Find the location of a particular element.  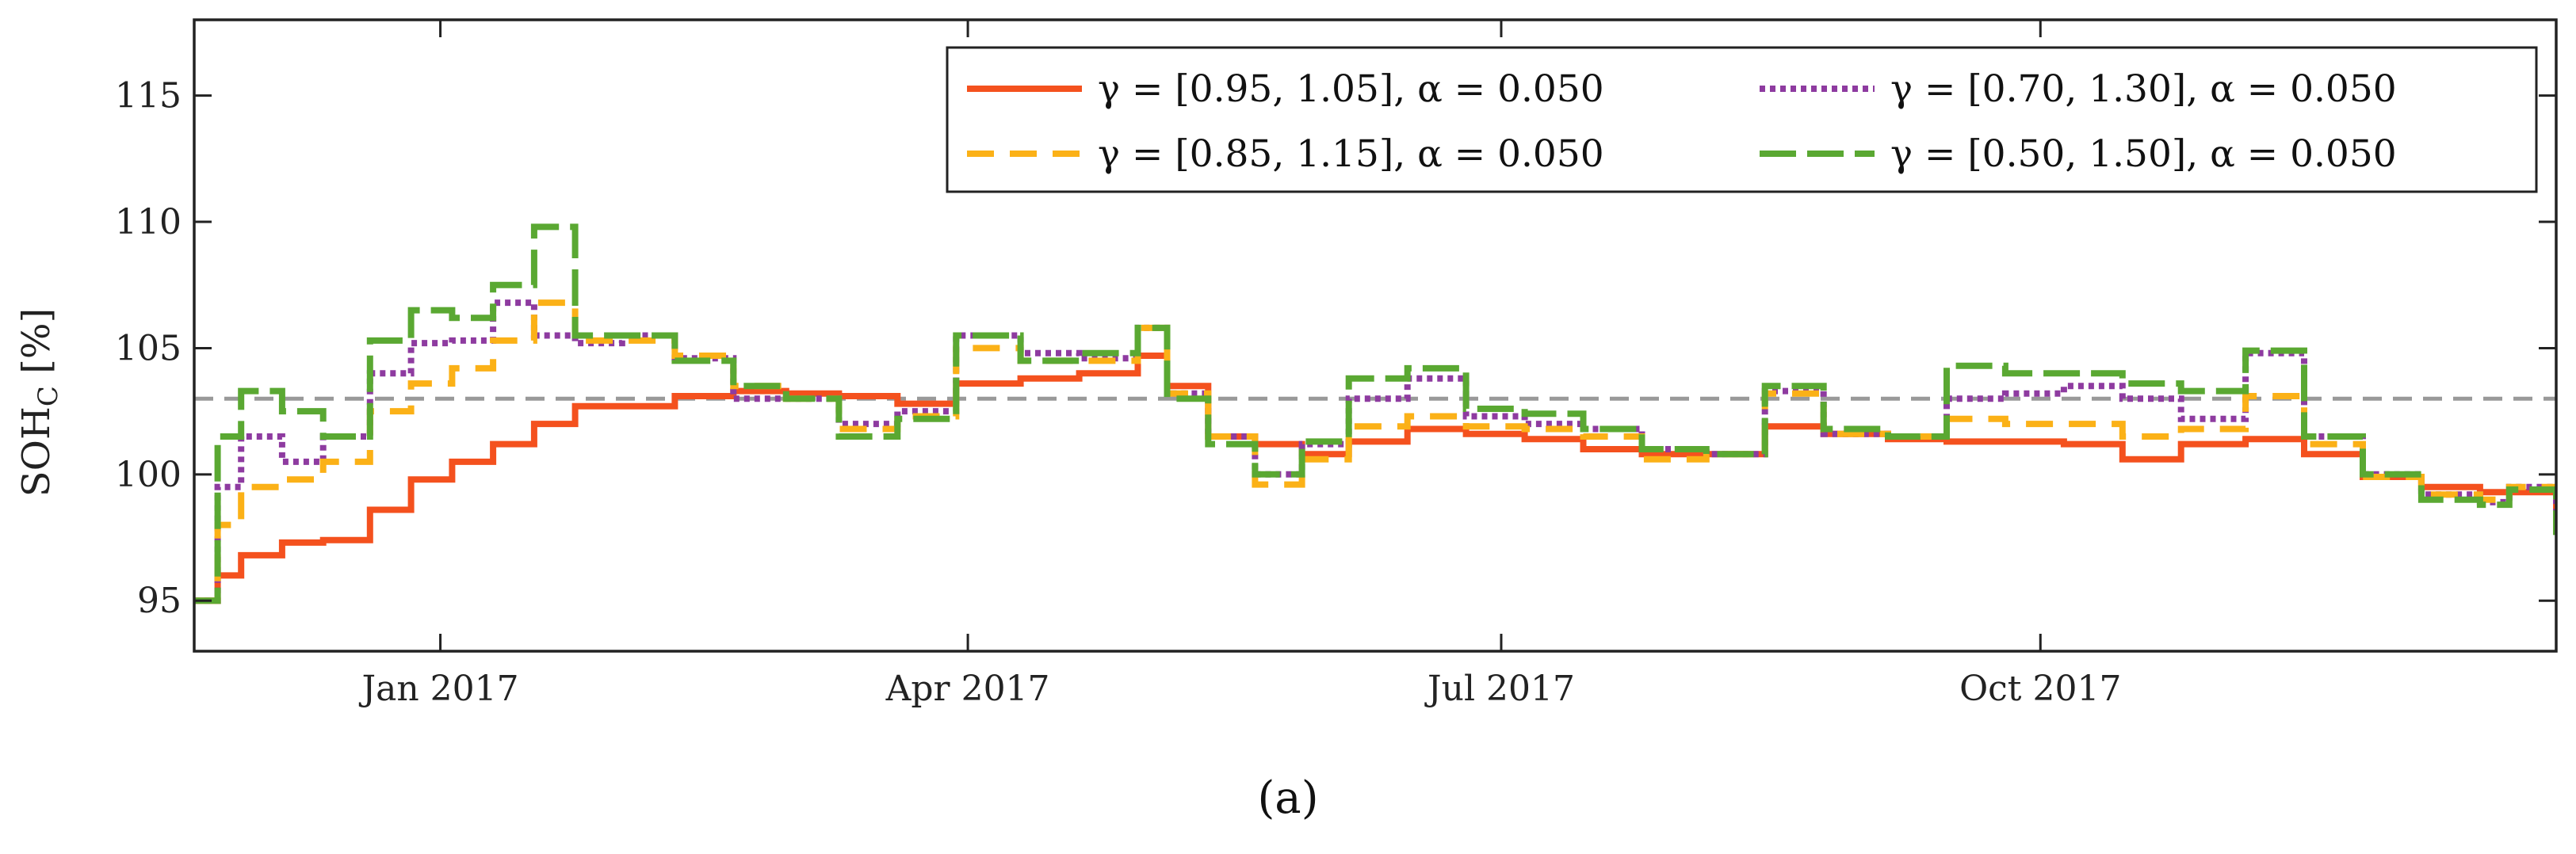

y-axis-title-subscript: C is located at coordinates (48, 396).